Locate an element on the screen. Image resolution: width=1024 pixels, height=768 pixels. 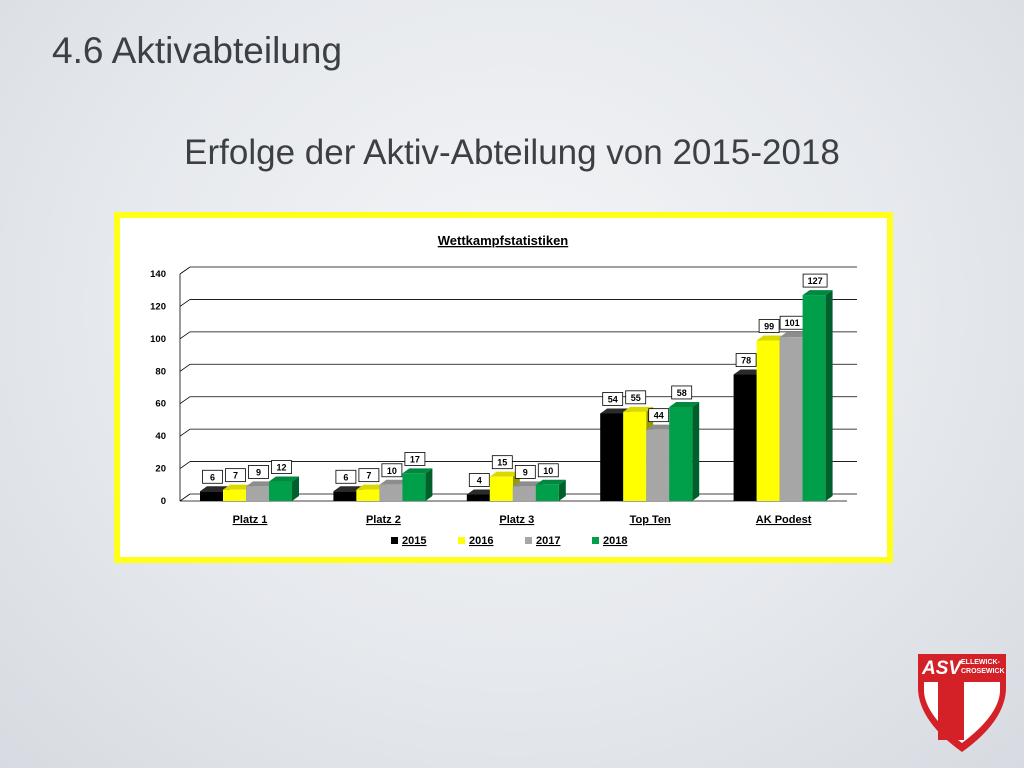
legend-label: 2016 is located at coordinates (481, 541).